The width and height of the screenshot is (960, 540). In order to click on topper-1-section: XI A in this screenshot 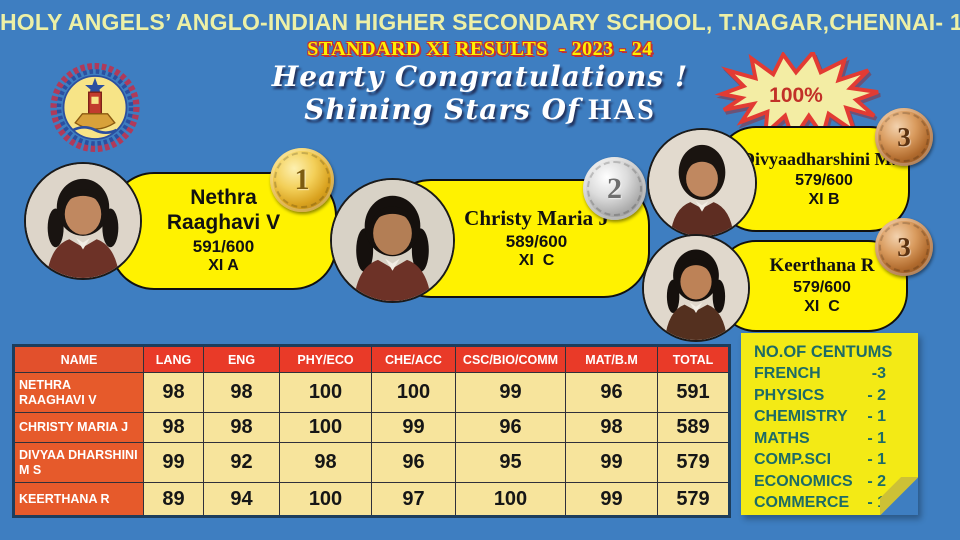, I will do `click(223, 266)`.